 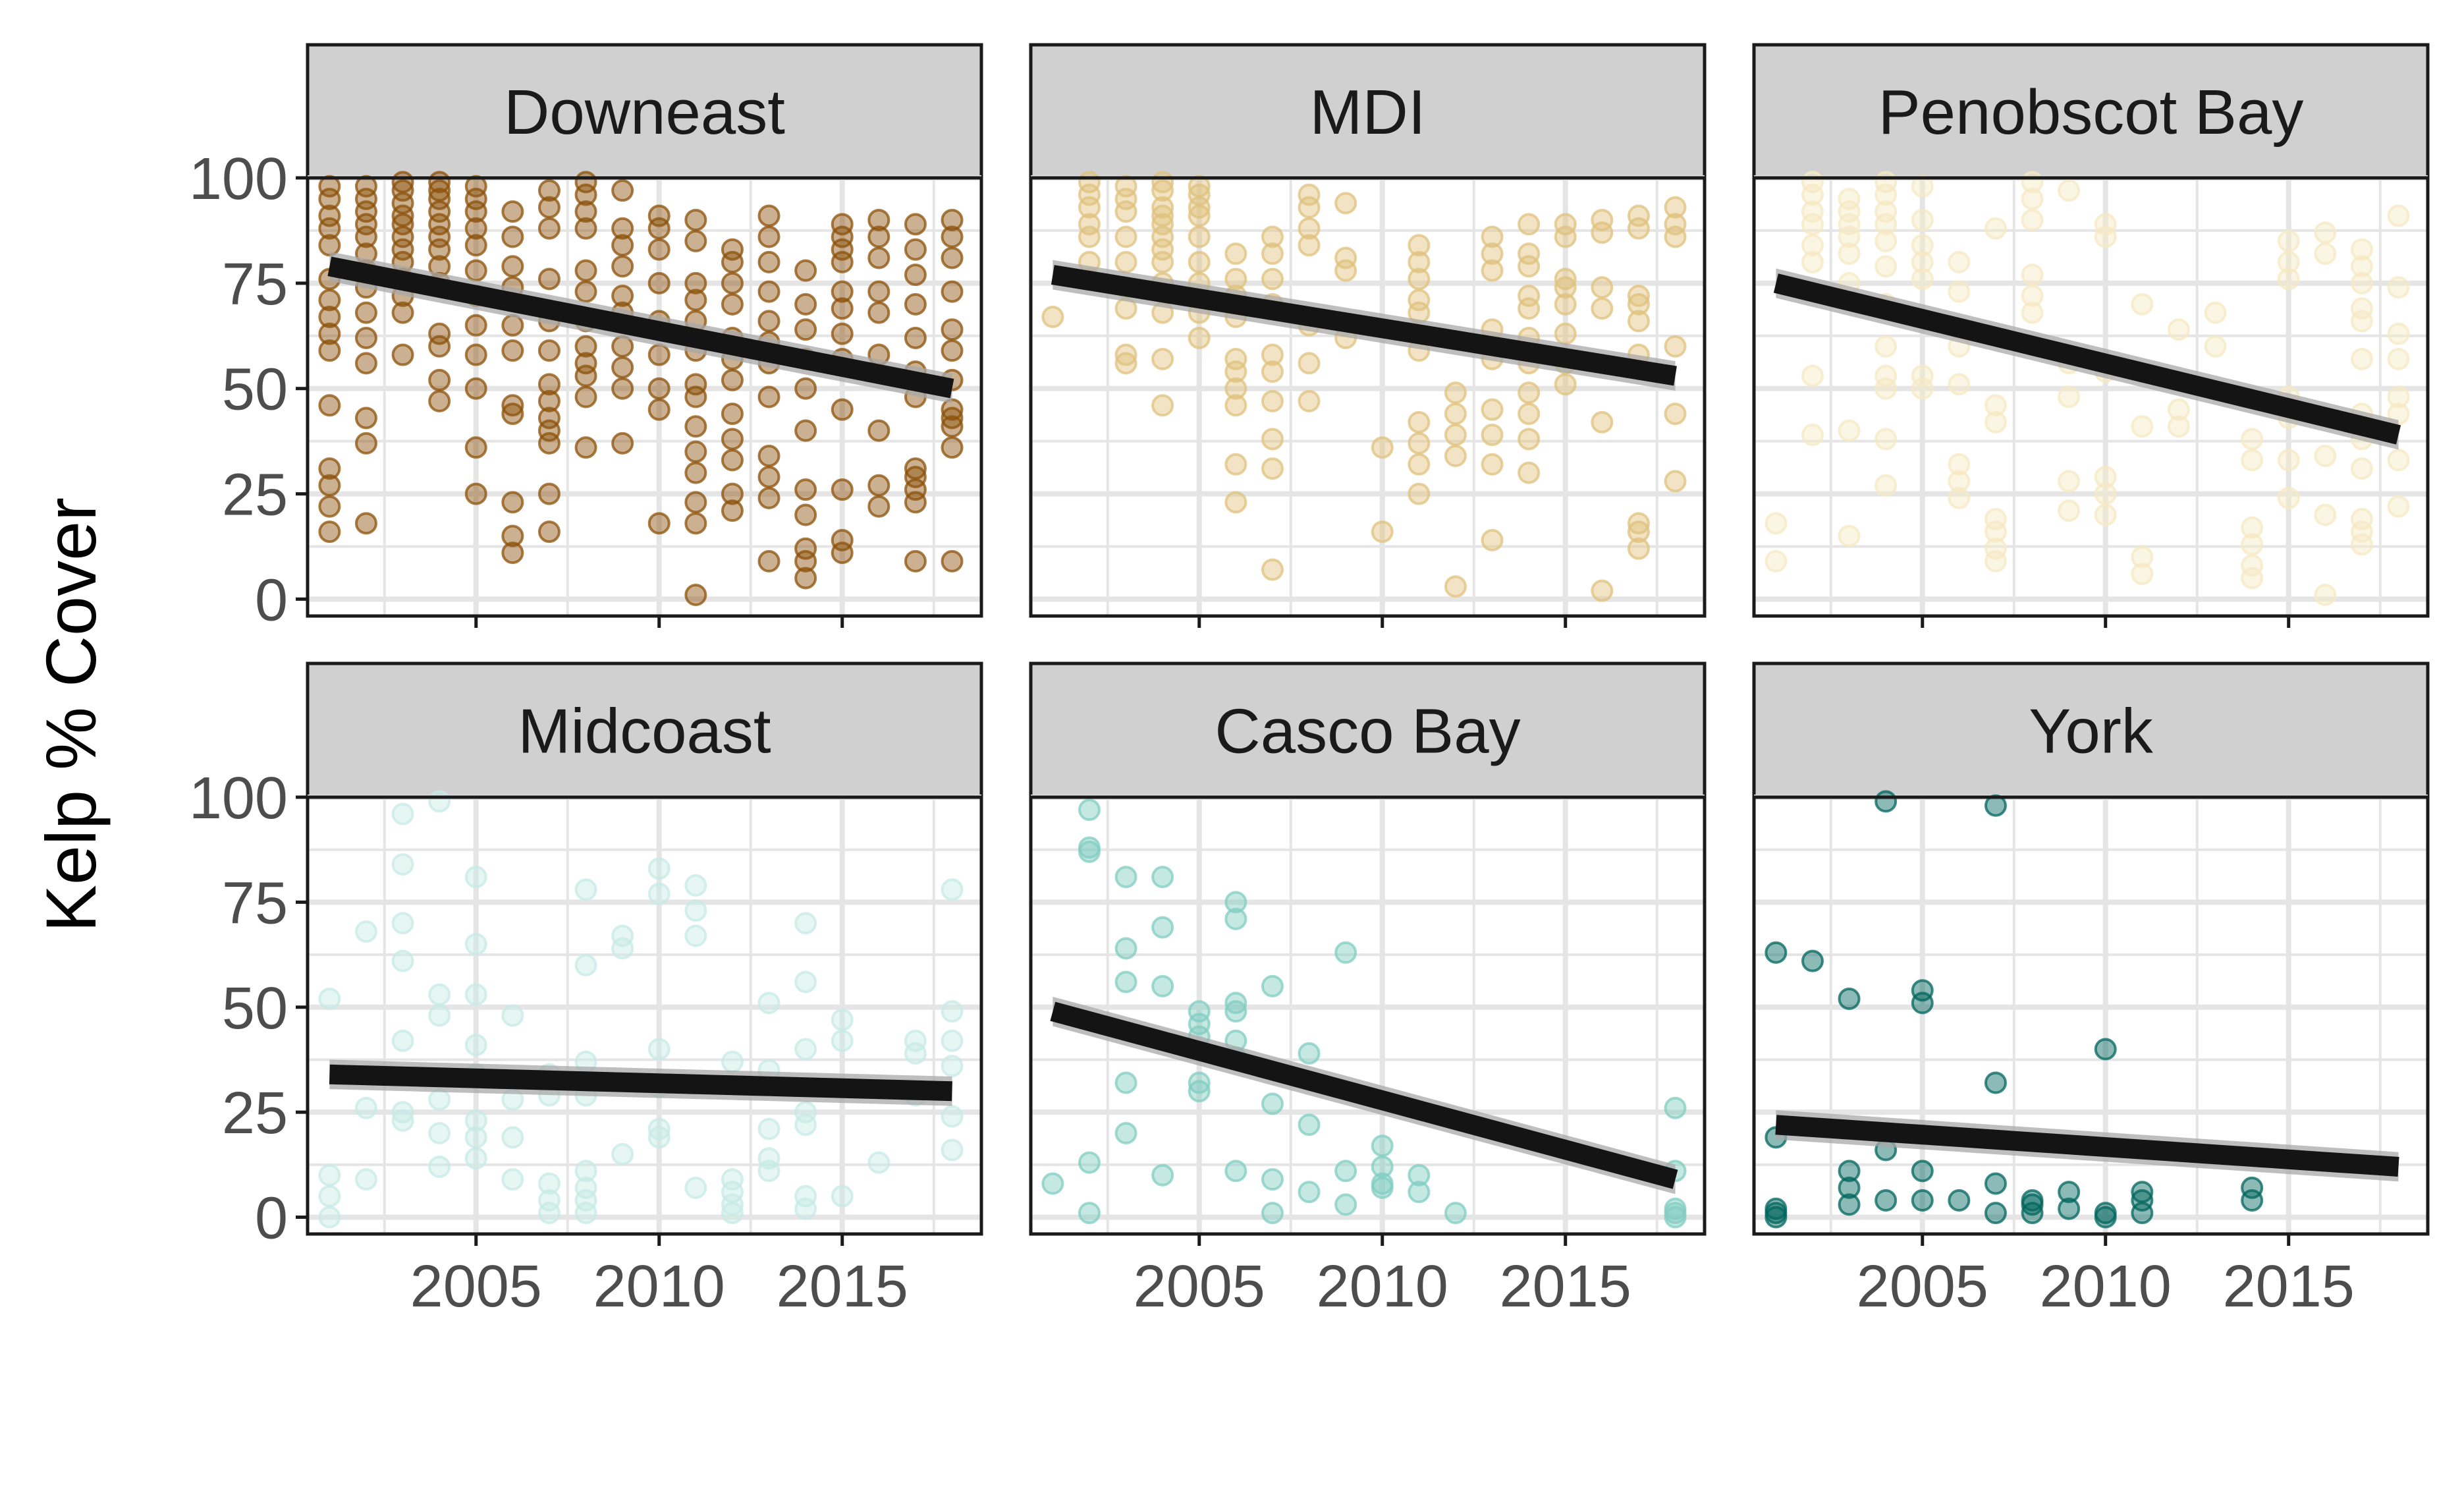 What do you see at coordinates (1368, 730) in the screenshot?
I see `facet-strip-casco-bay` at bounding box center [1368, 730].